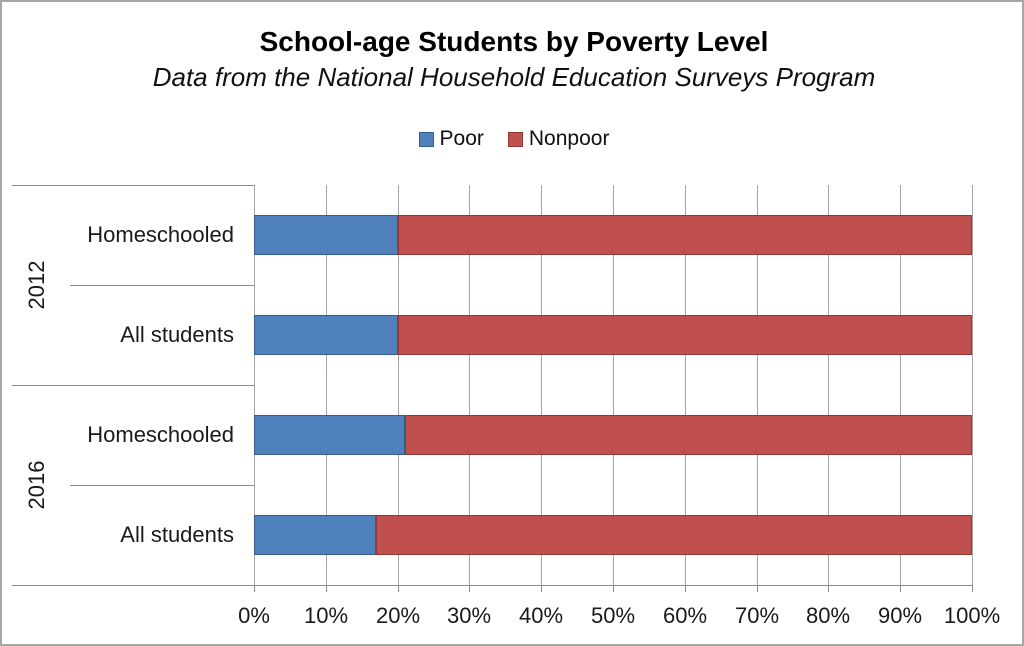  Describe the element at coordinates (685, 588) in the screenshot. I see `x-axis-tick-60%` at that location.